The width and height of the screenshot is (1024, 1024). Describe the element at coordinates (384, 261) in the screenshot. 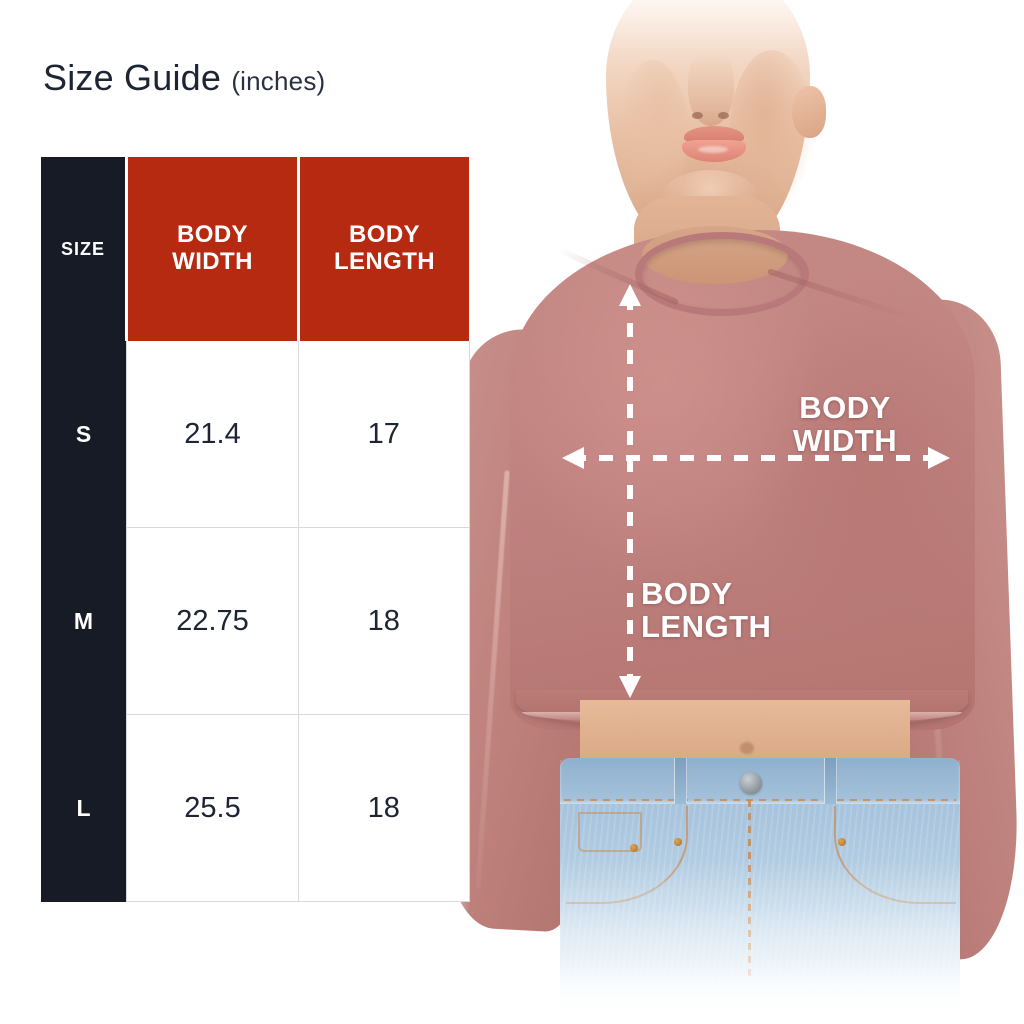

I see `column-header-body-length-line2: LENGTH` at that location.